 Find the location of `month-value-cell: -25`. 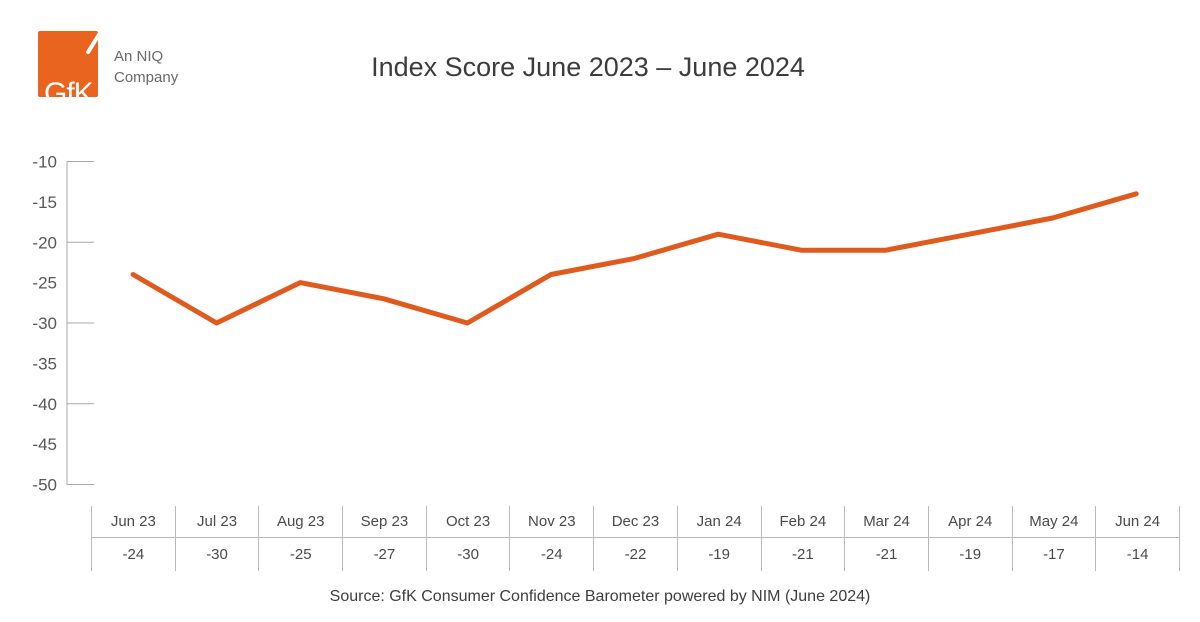

month-value-cell: -25 is located at coordinates (300, 554).